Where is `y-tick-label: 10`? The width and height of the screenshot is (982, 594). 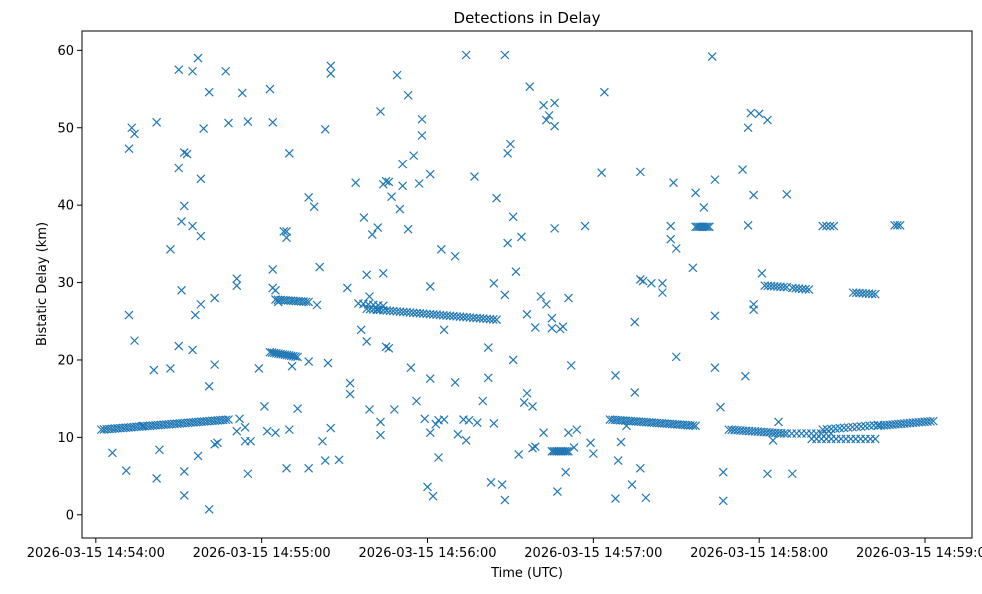
y-tick-label: 10 is located at coordinates (65, 438).